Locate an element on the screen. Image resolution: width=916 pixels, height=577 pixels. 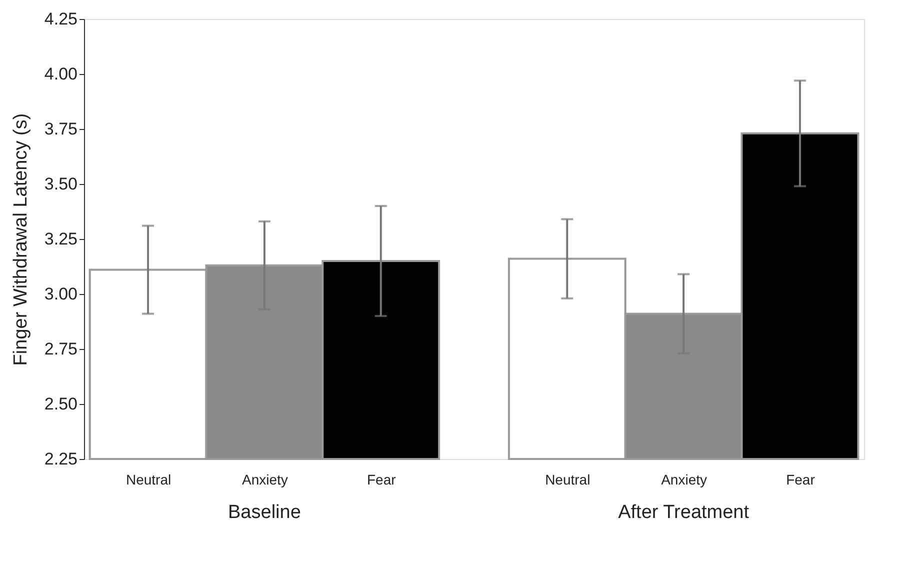
y-tick-label: 3.25 is located at coordinates (61, 239).